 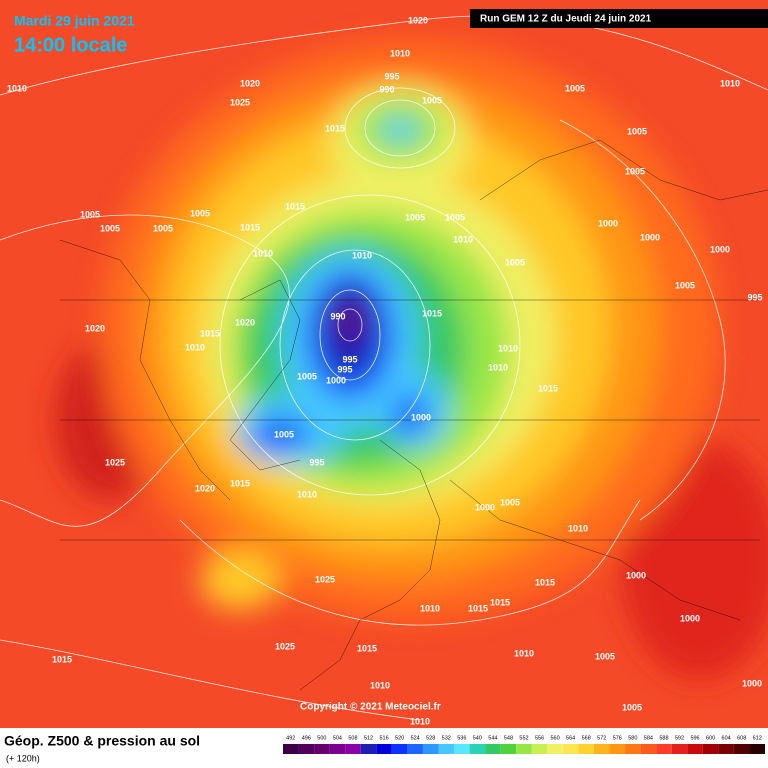 I want to click on scale-label: 540, so click(x=477, y=738).